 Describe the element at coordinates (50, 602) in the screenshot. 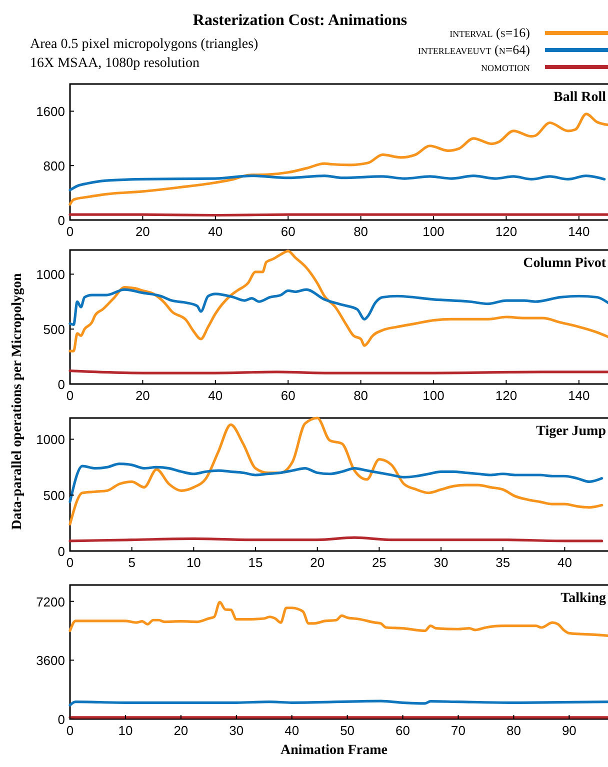

I see `y-tick-label: 7200` at that location.